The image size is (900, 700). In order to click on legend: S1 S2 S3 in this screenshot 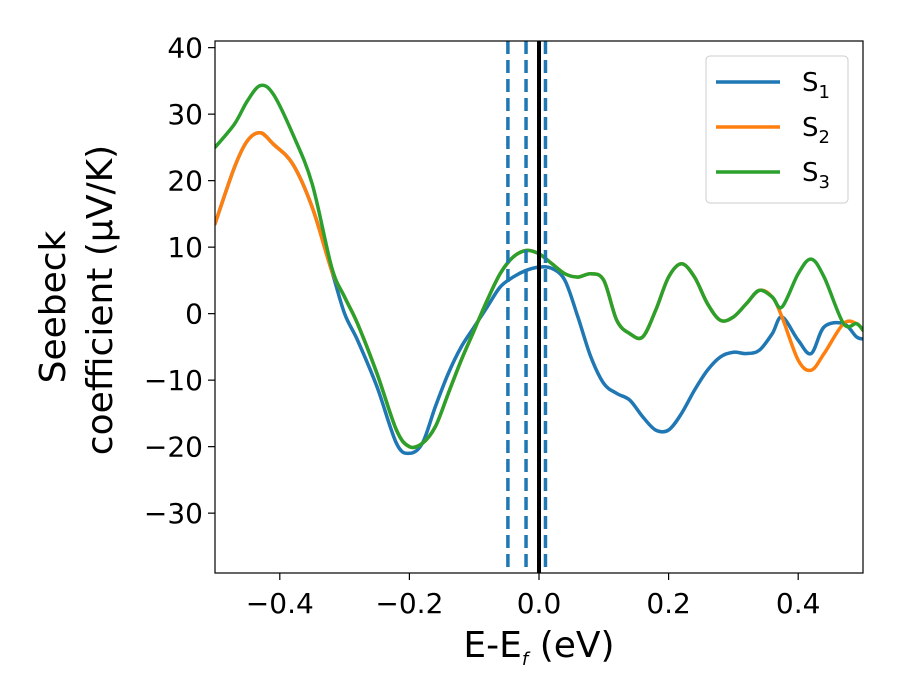, I will do `click(777, 129)`.